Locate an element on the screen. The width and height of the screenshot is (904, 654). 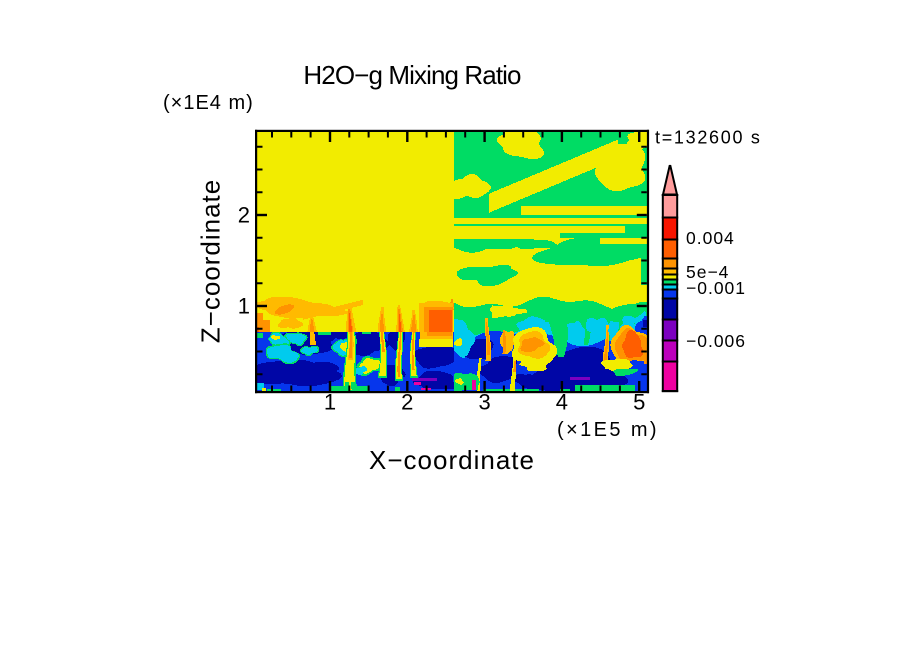
svg-text: 3 is located at coordinates (484, 402).